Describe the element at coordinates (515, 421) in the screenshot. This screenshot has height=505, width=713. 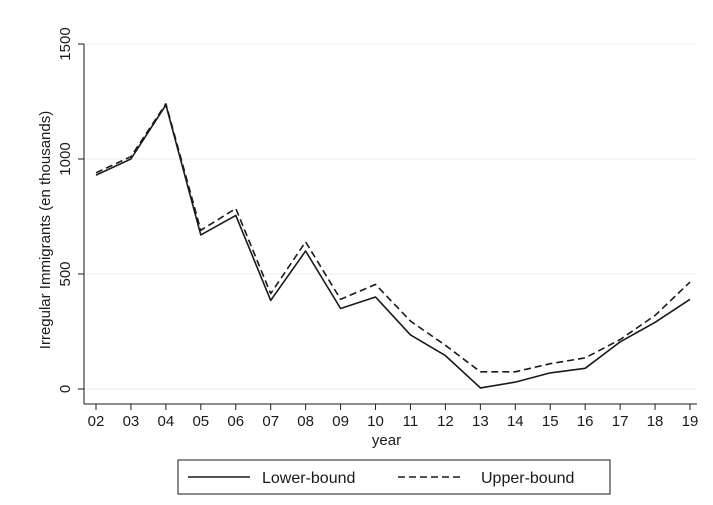
I see `x-tick-label: 14` at that location.